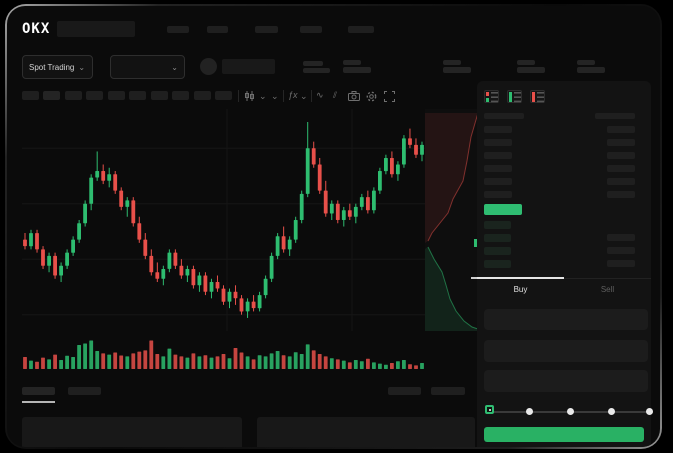 This screenshot has height=453, width=673. I want to click on fullscreen-expand-icon, so click(389, 96).